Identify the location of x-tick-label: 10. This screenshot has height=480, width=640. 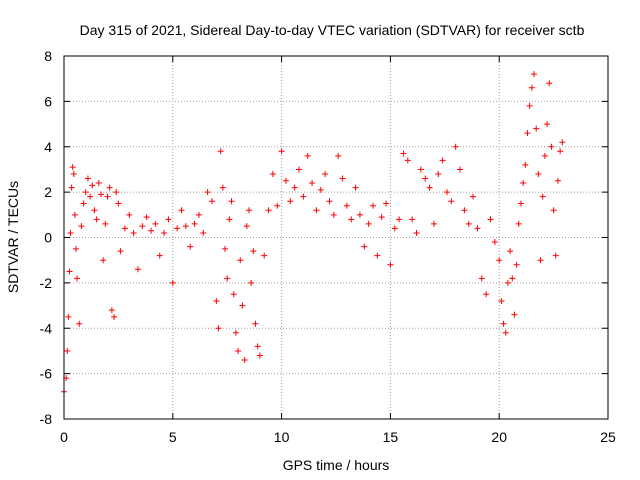
(282, 437).